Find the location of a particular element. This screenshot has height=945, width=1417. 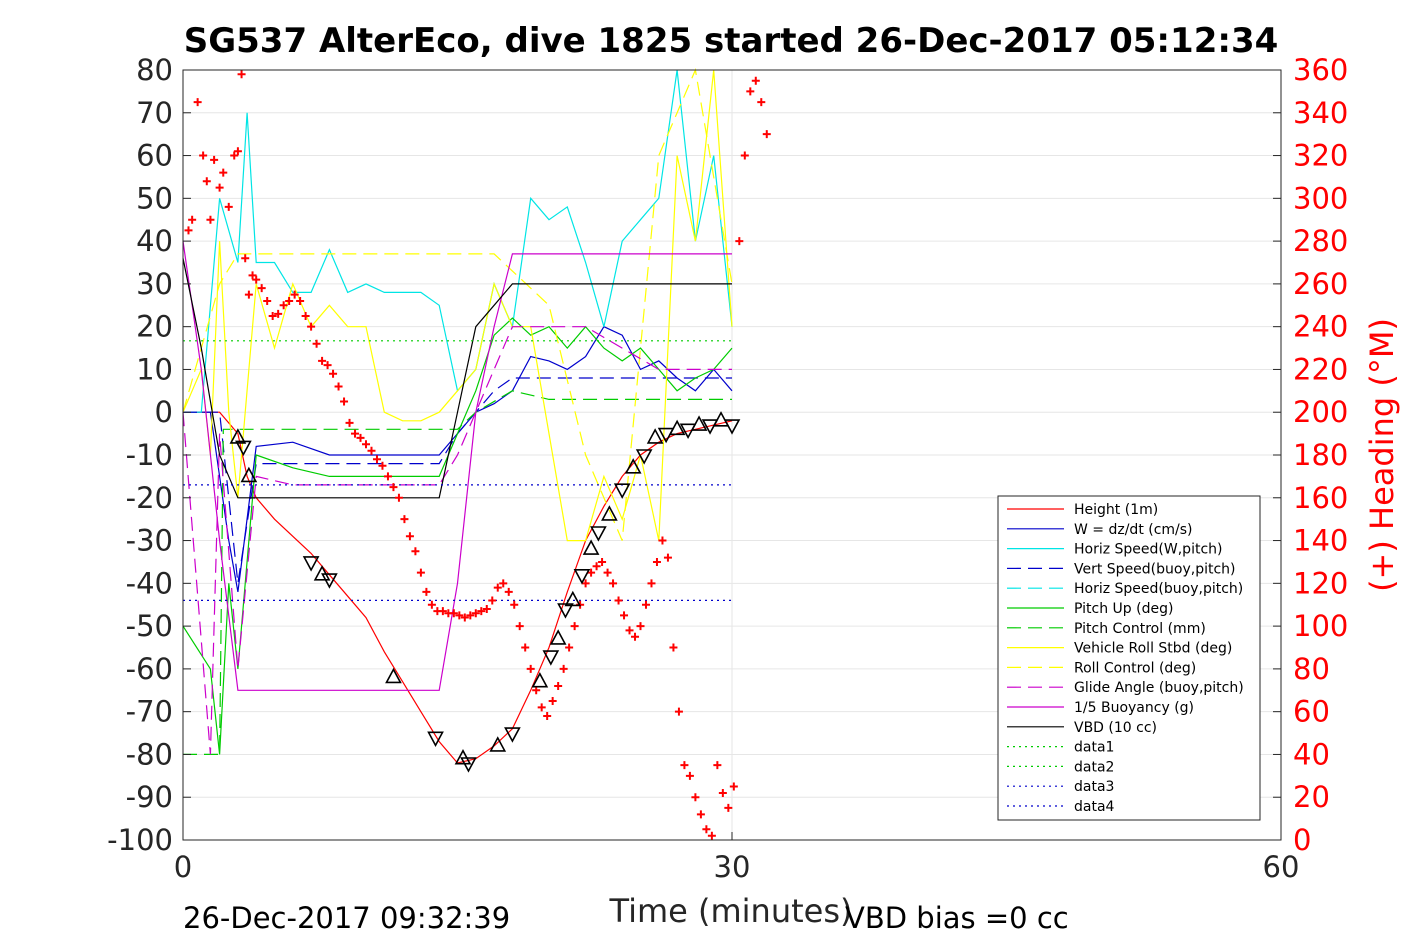

legend-entry: W = dz/dt (cm/s) is located at coordinates (1133, 530).